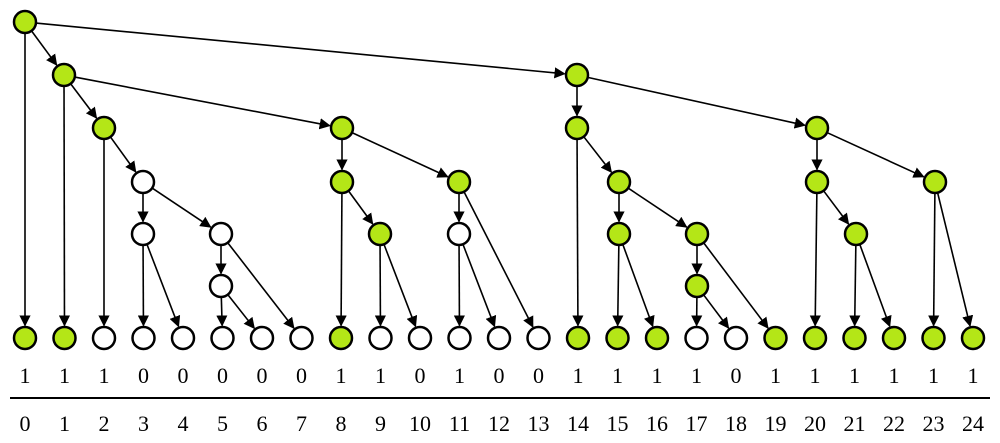  Describe the element at coordinates (973, 423) in the screenshot. I see `index-label: 24` at that location.